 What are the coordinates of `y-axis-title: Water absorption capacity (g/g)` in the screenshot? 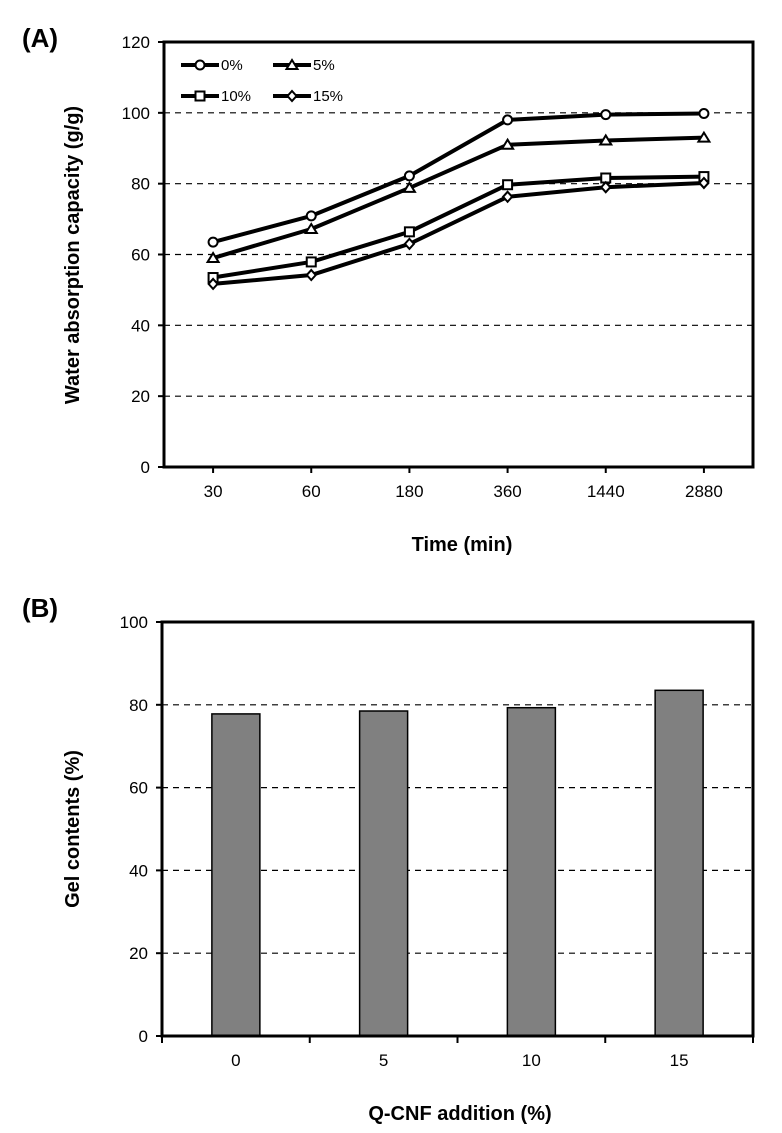 It's located at (73, 255).